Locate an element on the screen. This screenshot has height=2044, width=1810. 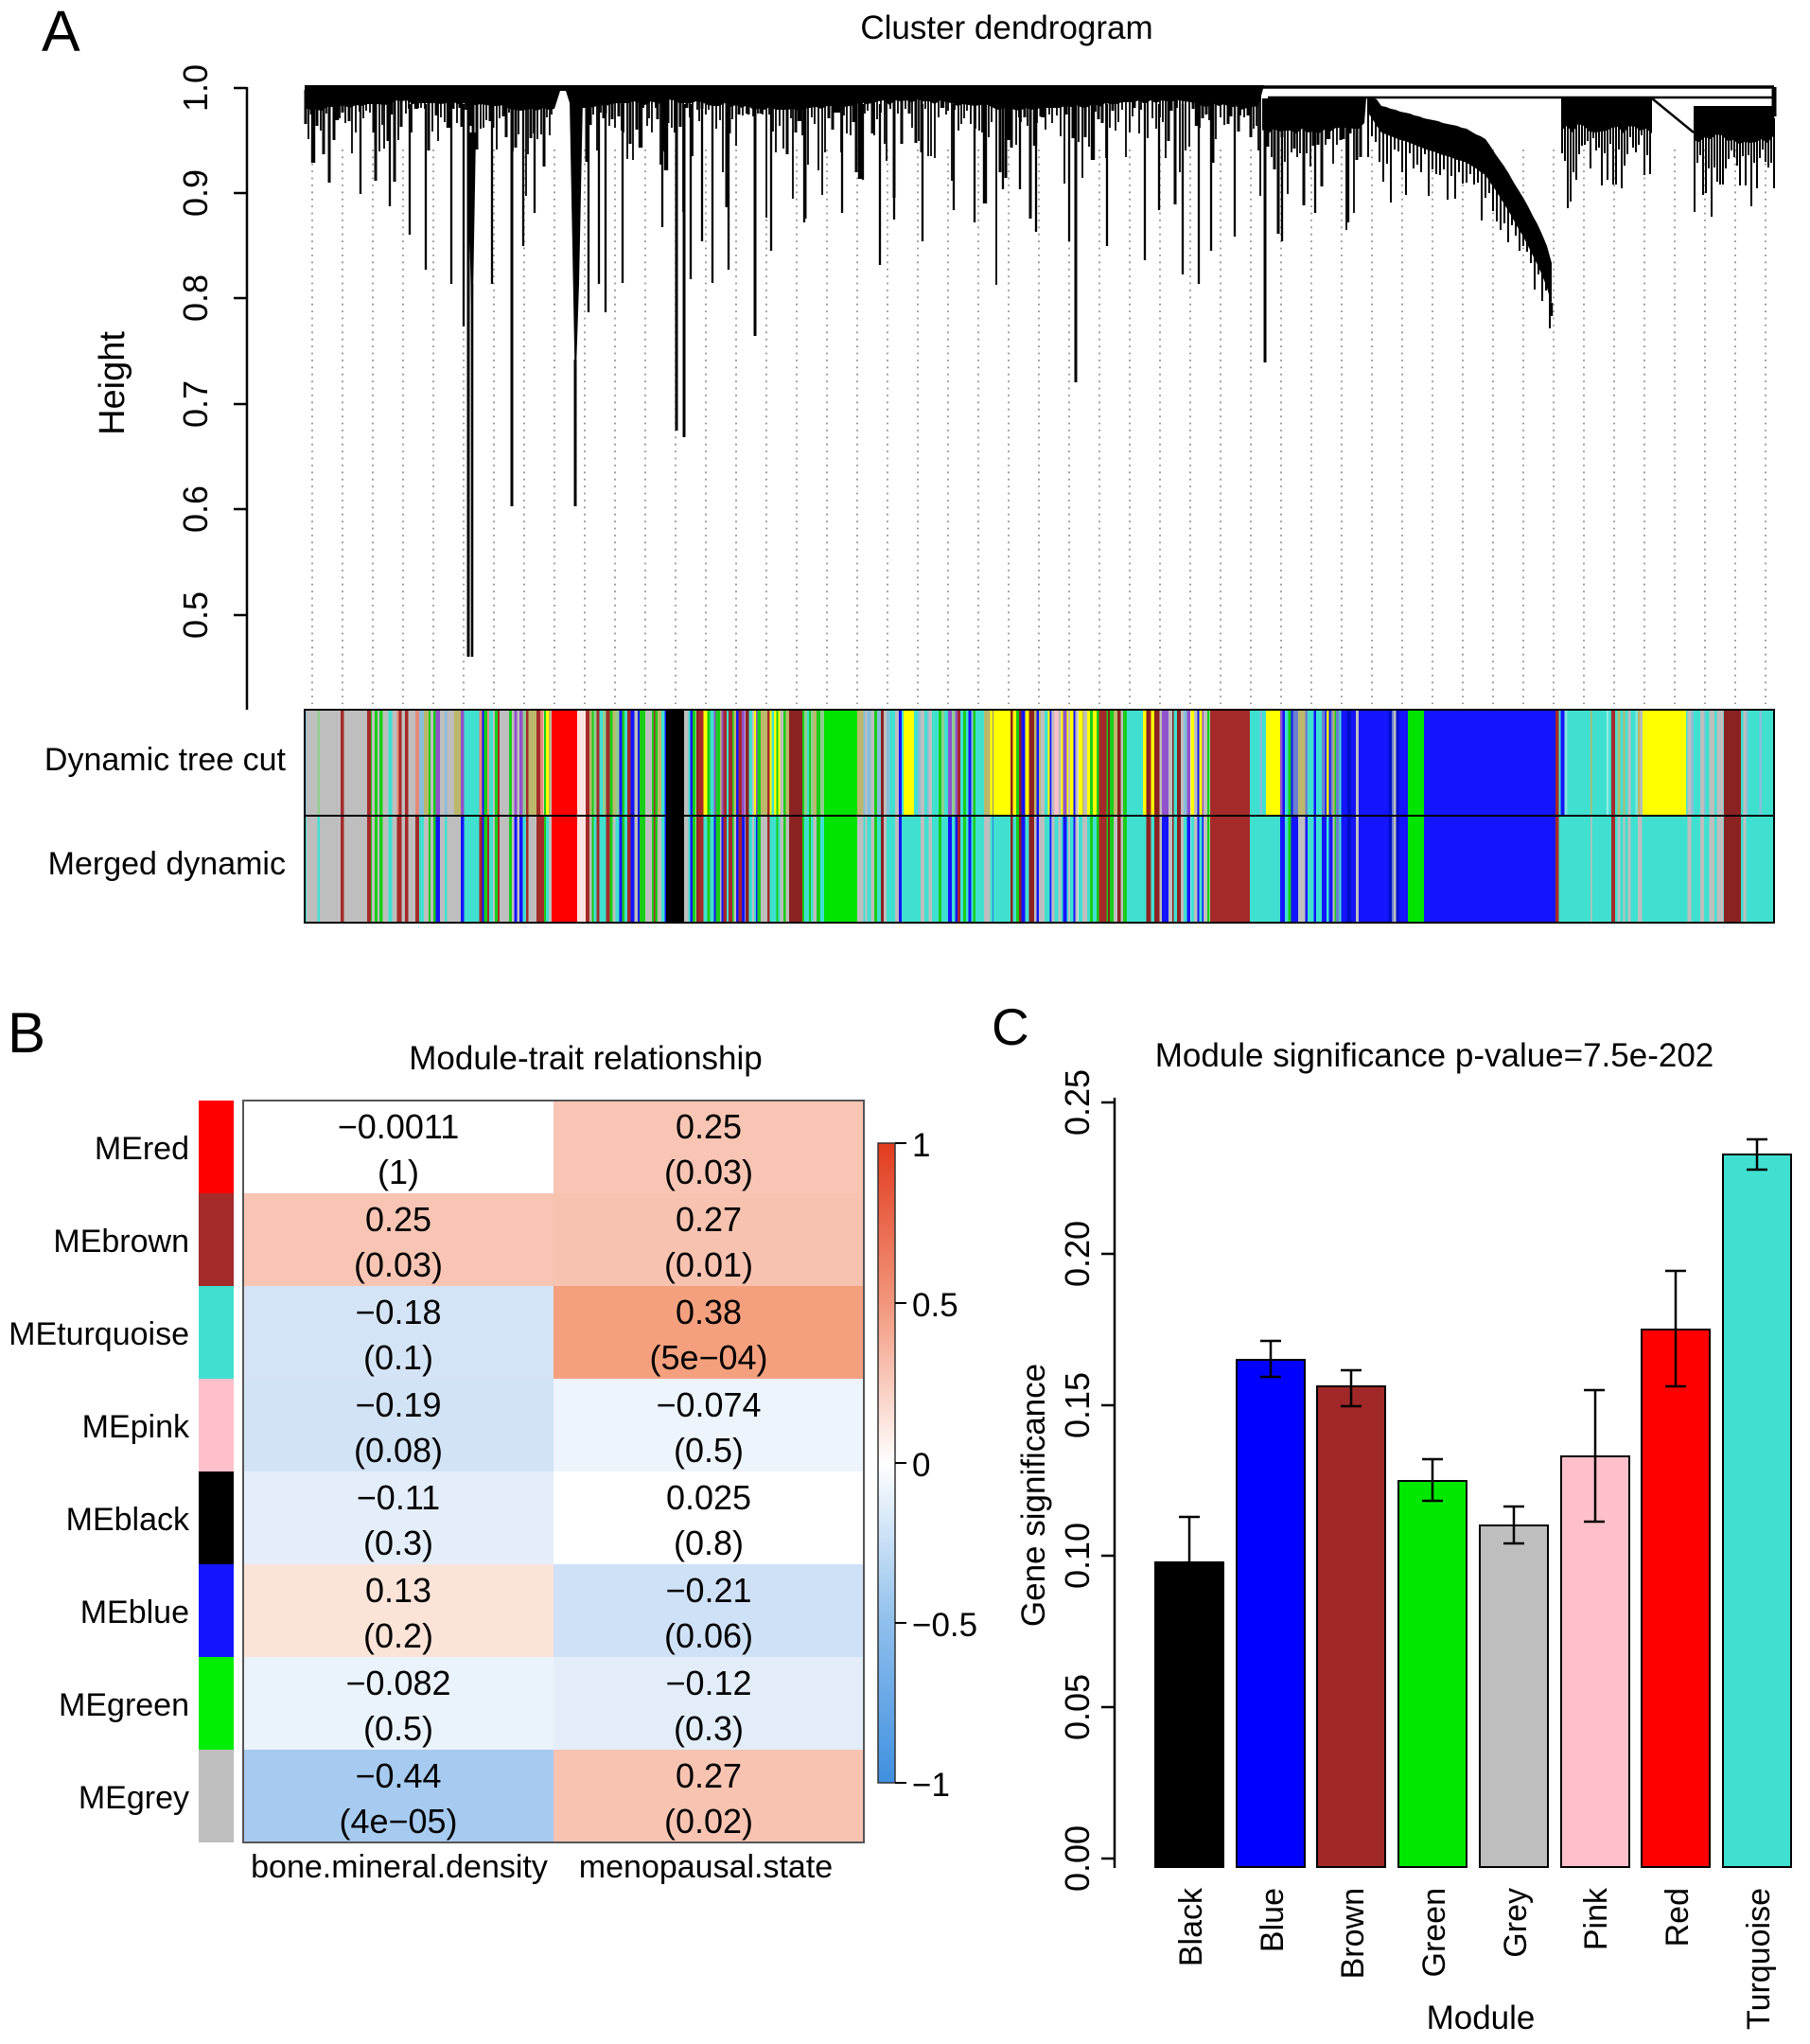
svg-text: −0.074 is located at coordinates (708, 1404).